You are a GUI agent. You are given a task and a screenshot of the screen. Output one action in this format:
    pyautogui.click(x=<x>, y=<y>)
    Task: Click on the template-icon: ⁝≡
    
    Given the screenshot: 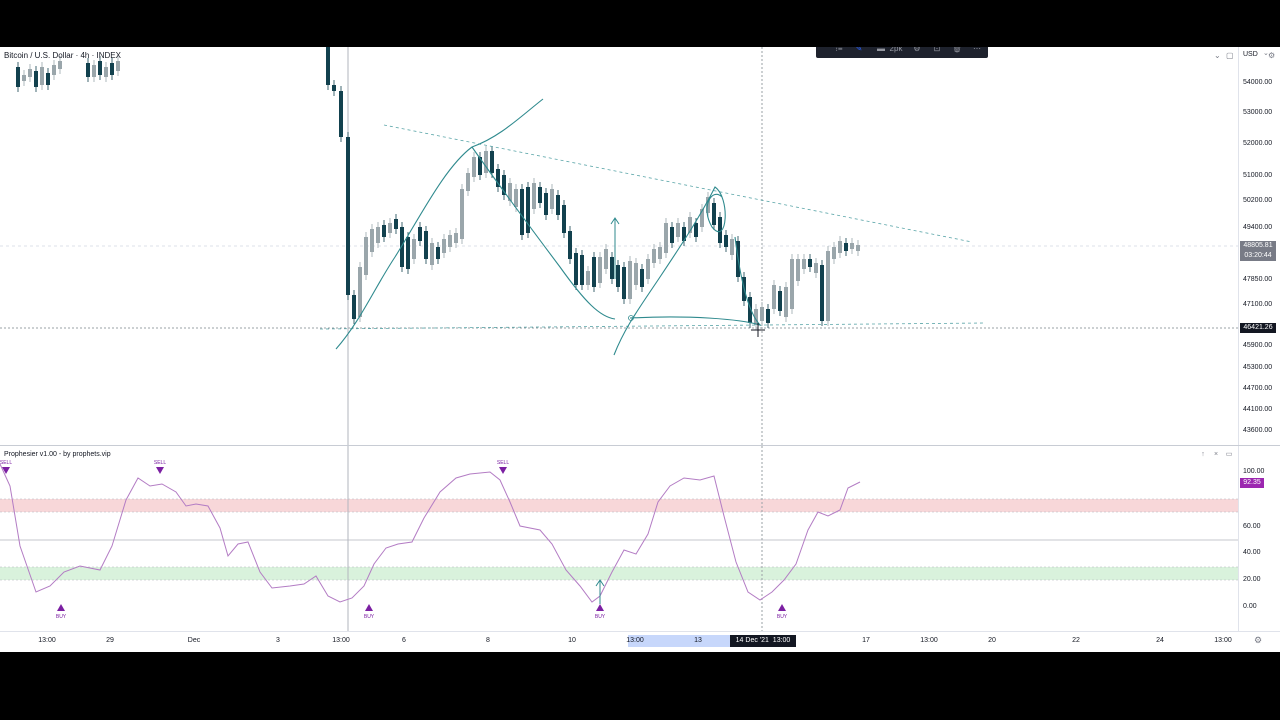 What is the action you would take?
    pyautogui.click(x=839, y=50)
    